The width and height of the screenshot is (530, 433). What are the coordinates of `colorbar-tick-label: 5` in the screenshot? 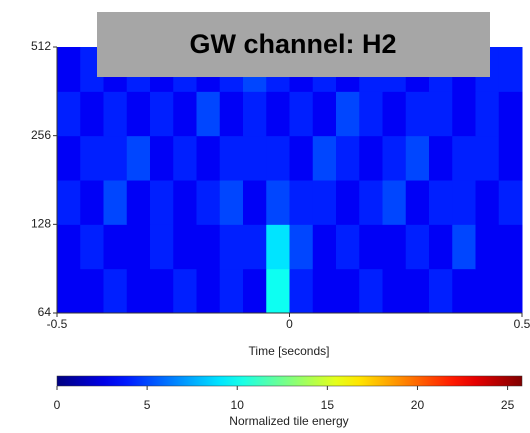 It's located at (147, 405).